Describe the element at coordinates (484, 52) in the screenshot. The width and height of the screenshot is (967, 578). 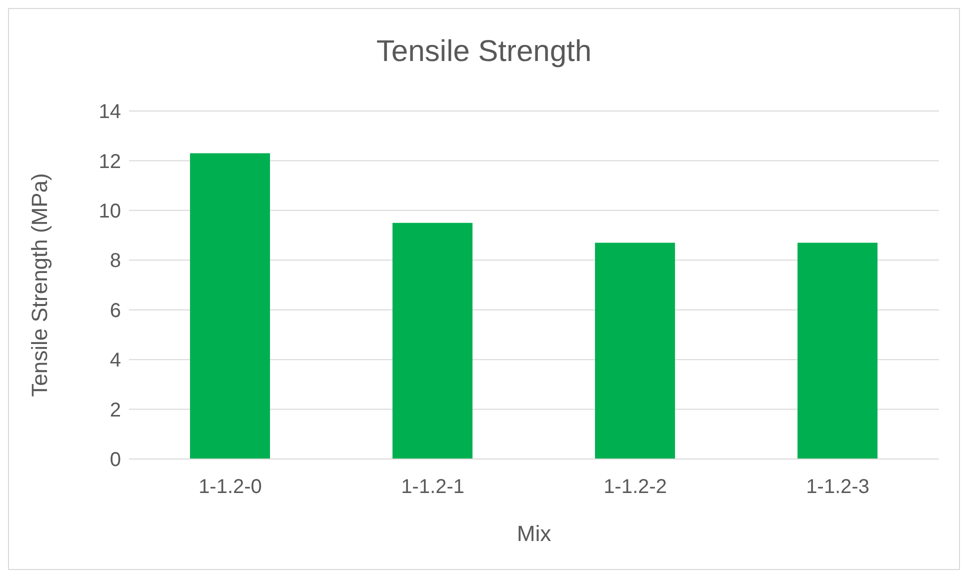
I see `chart-title: Tensile Strength` at that location.